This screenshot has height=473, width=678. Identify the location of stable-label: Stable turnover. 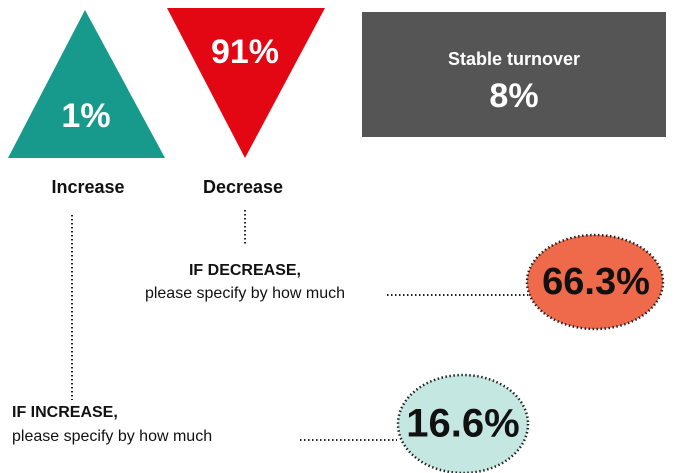
(514, 59).